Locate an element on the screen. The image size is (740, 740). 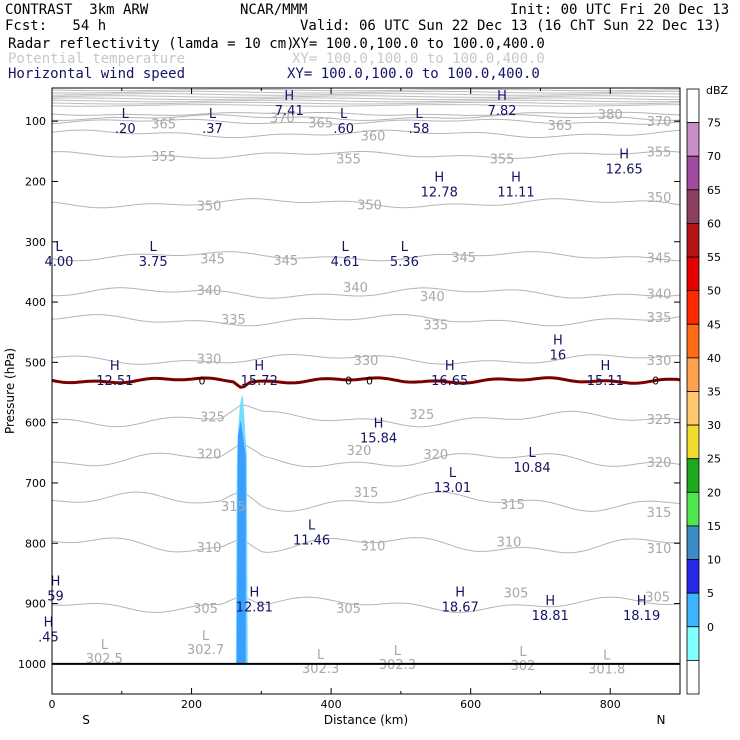
theta-extremum-value: 302 is located at coordinates (523, 666).